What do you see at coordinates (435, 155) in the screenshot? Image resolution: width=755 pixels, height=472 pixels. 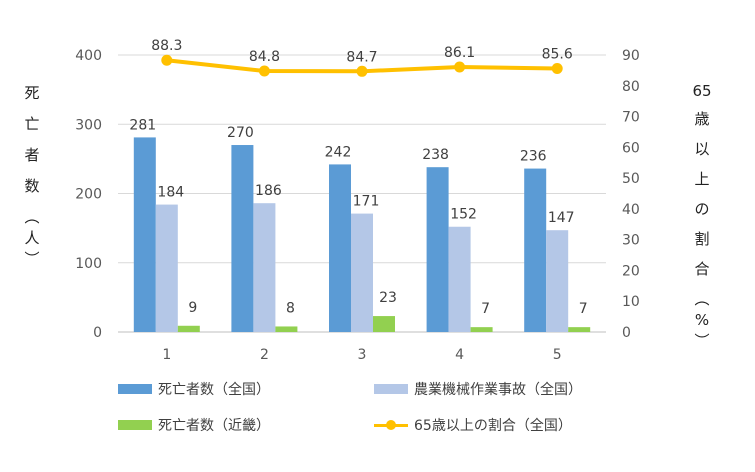 I see `bar-data-label: 238` at bounding box center [435, 155].